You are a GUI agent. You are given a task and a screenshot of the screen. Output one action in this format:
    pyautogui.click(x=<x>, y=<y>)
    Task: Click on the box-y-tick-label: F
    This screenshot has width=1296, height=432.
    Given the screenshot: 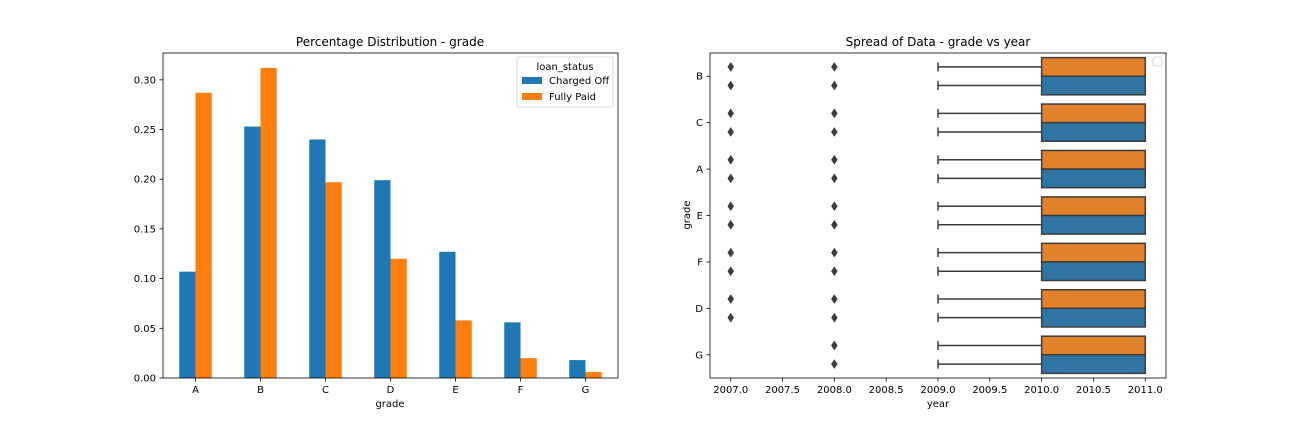 What is the action you would take?
    pyautogui.click(x=700, y=262)
    